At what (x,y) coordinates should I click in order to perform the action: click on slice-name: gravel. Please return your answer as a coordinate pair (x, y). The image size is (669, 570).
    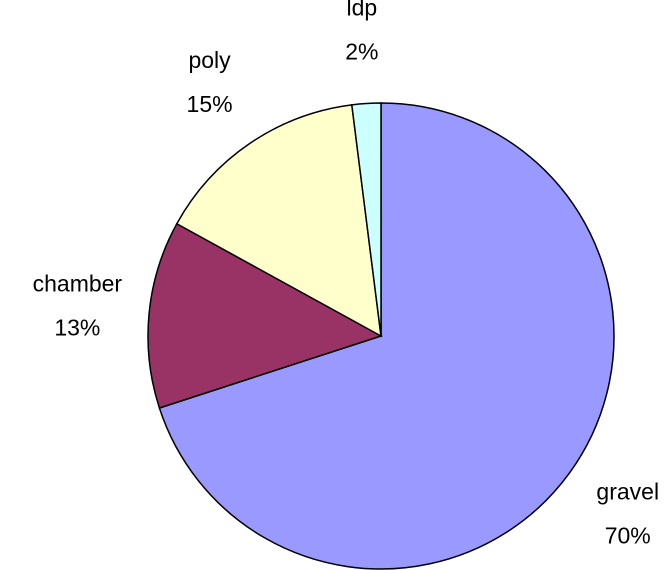
    Looking at the image, I should click on (627, 491).